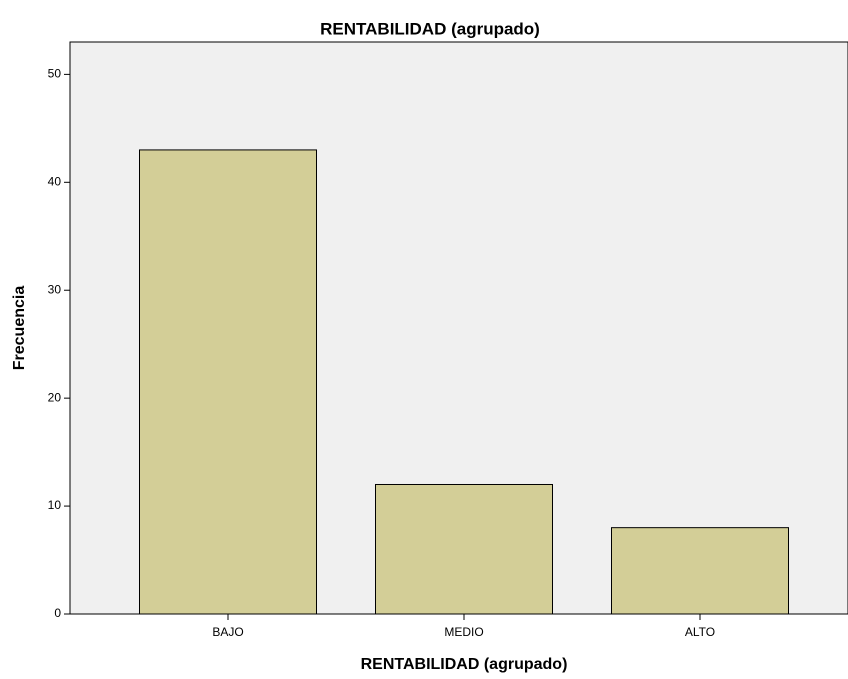 Image resolution: width=848 pixels, height=679 pixels. What do you see at coordinates (227, 632) in the screenshot?
I see `x-tick-label: BAJO` at bounding box center [227, 632].